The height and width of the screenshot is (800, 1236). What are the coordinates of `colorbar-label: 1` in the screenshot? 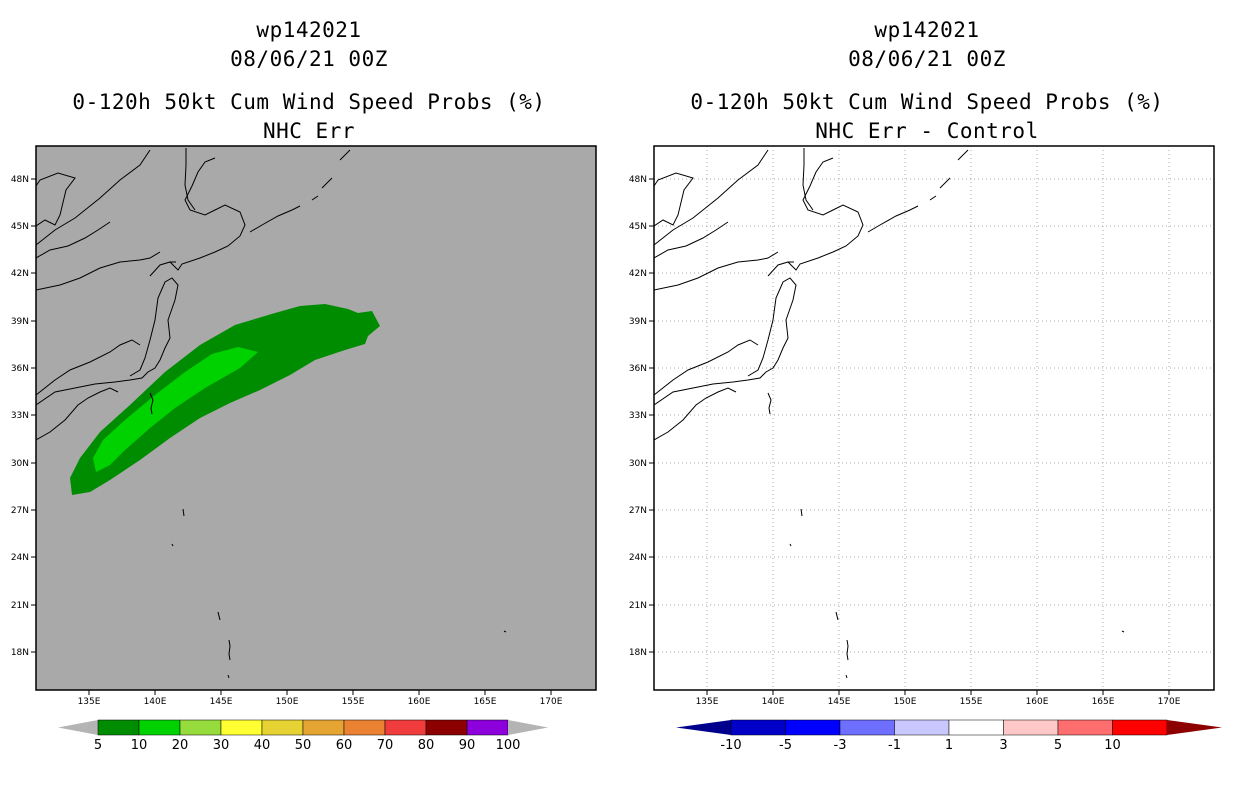 It's located at (949, 745).